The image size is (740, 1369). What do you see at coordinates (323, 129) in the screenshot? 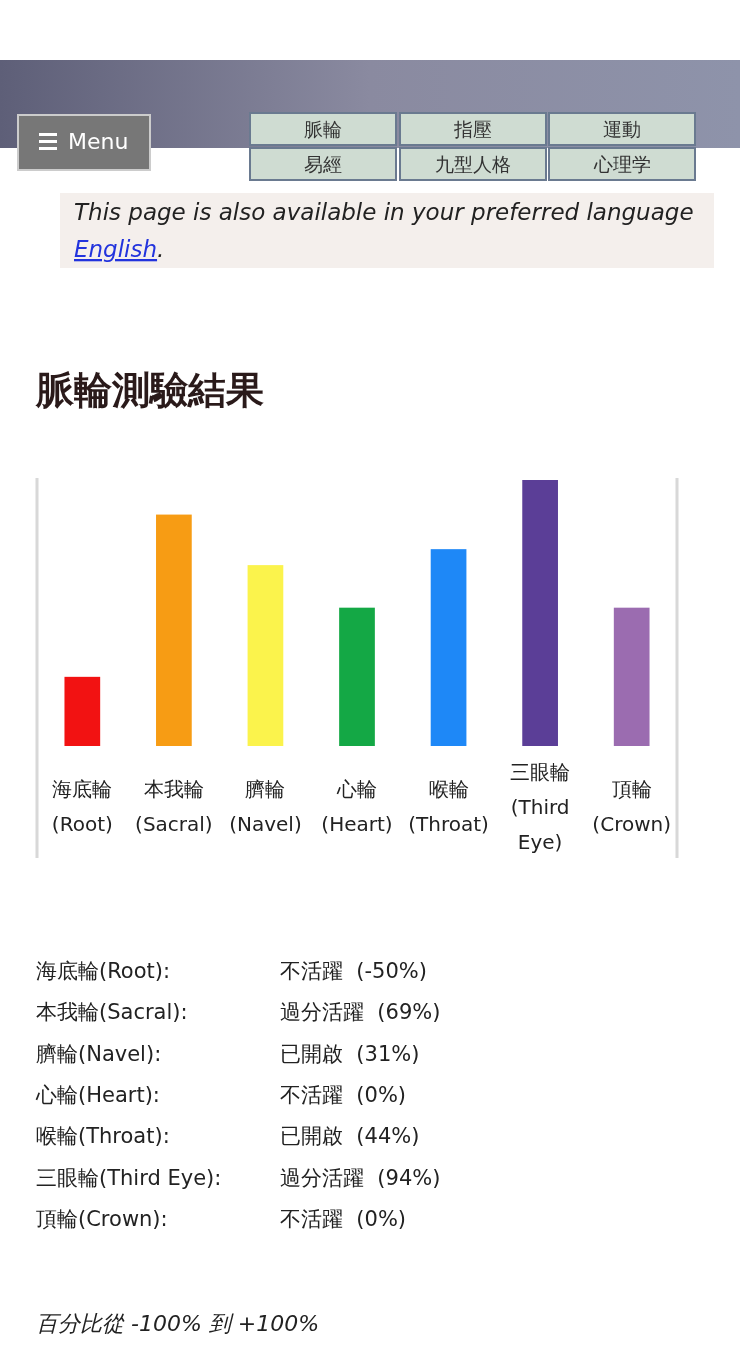
I see `text: 脈輪` at bounding box center [323, 129].